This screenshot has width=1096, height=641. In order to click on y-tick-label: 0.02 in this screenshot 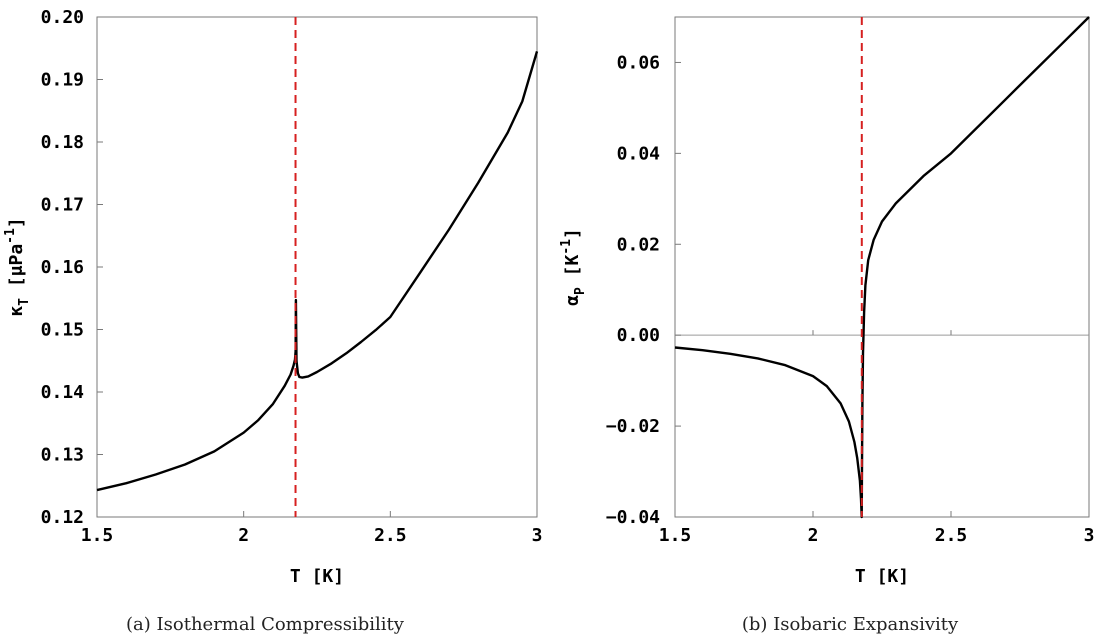, I will do `click(638, 244)`.